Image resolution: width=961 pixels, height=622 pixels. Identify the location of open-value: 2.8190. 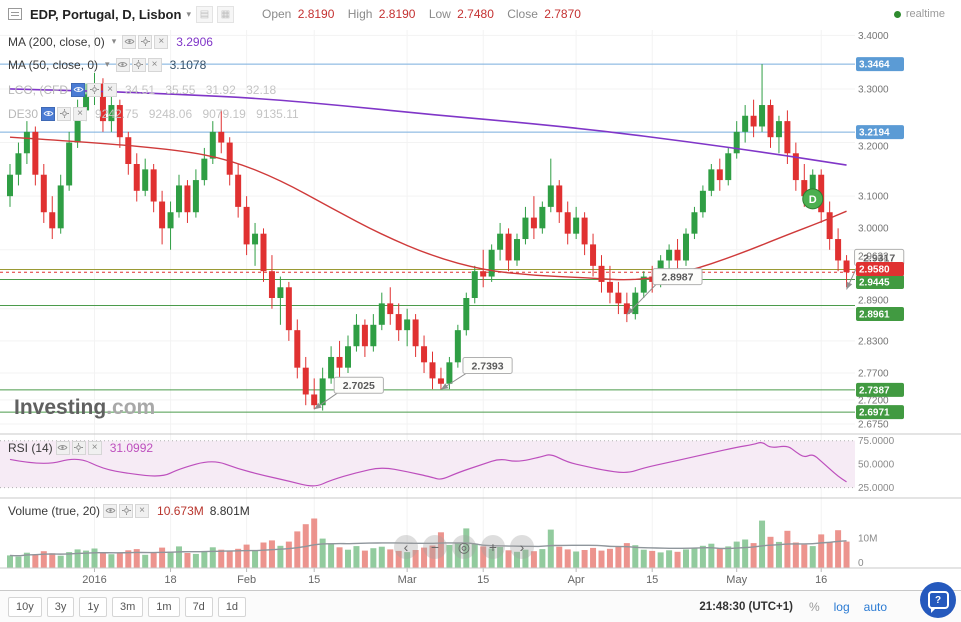
(316, 14).